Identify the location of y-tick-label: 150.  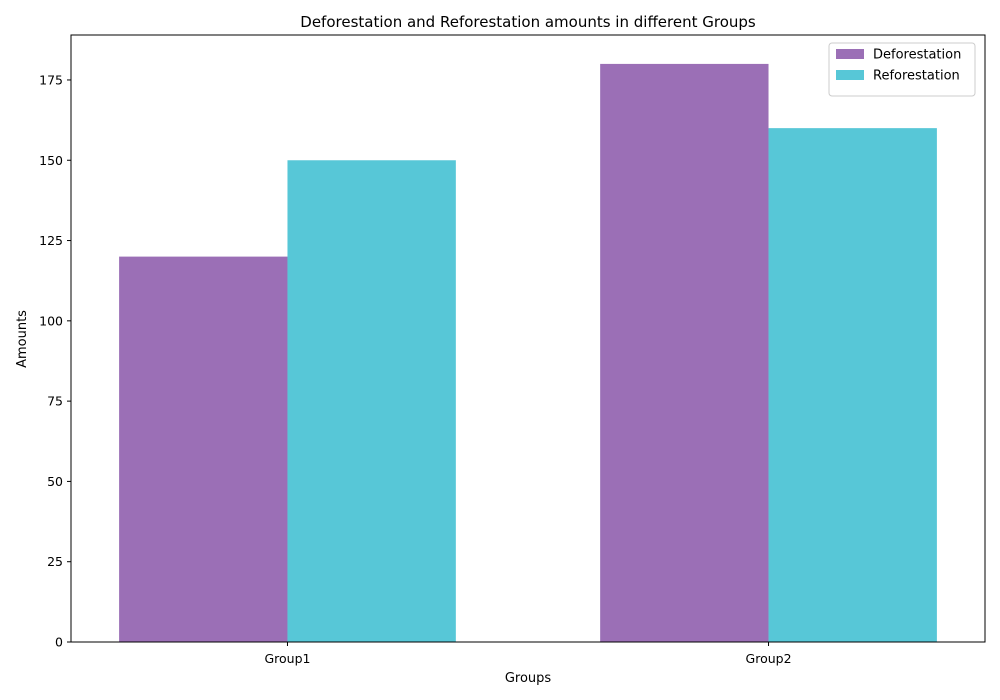
(51, 160).